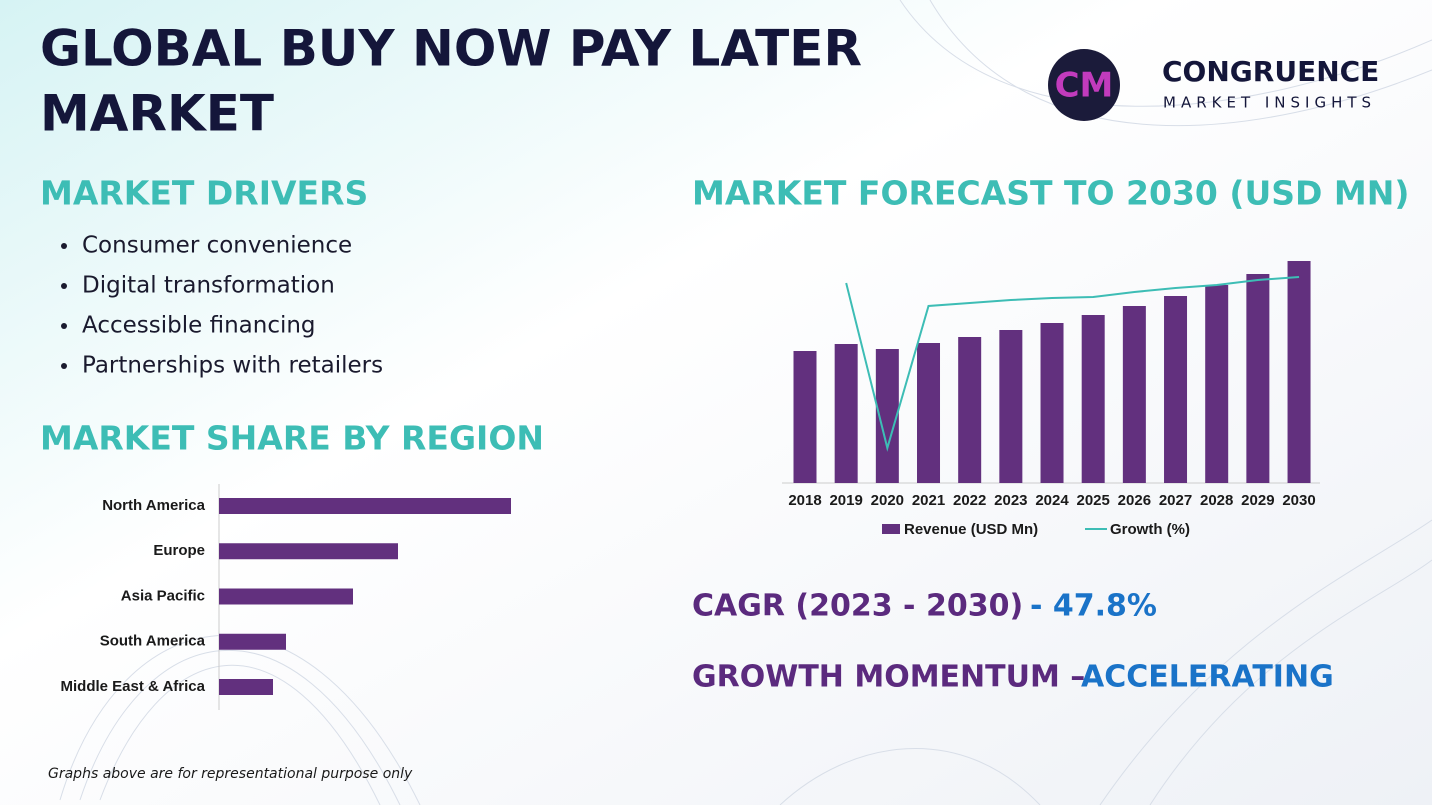 This screenshot has width=1432, height=805. What do you see at coordinates (1093, 500) in the screenshot?
I see `x-tick-label: 2025` at bounding box center [1093, 500].